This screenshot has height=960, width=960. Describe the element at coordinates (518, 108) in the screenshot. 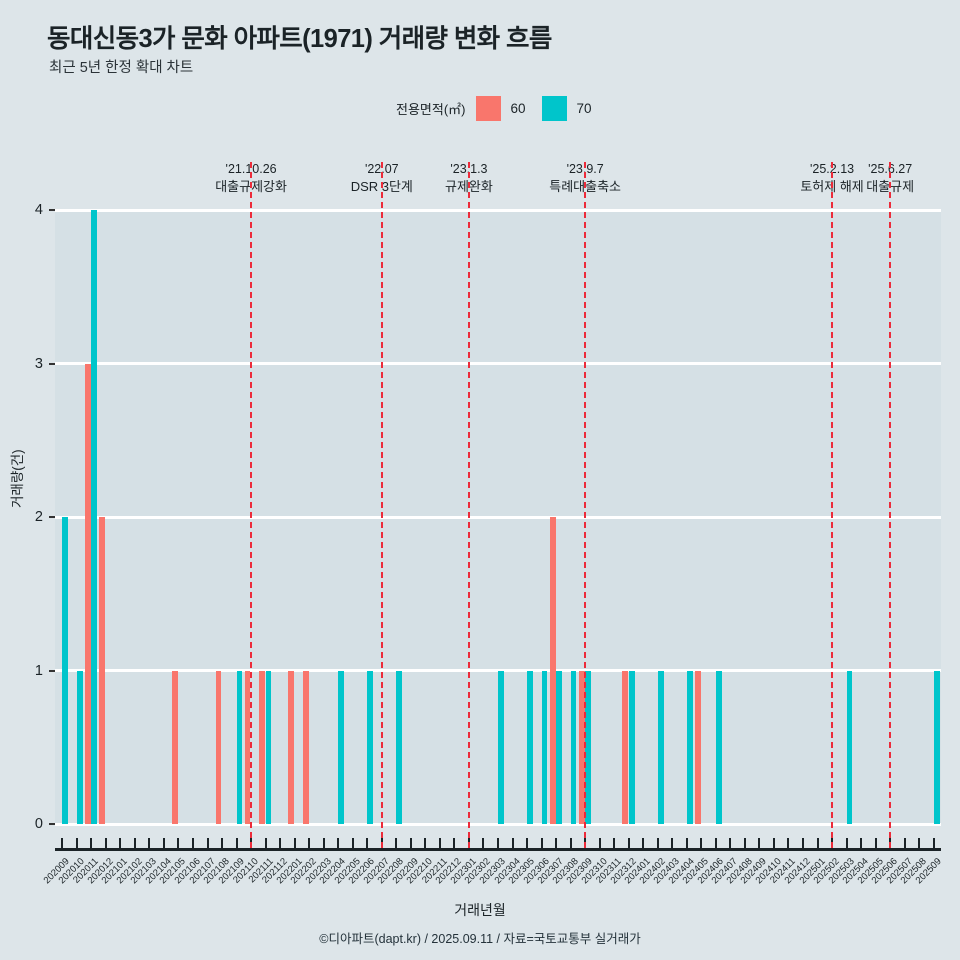

I see `legend-label-60: 60` at that location.